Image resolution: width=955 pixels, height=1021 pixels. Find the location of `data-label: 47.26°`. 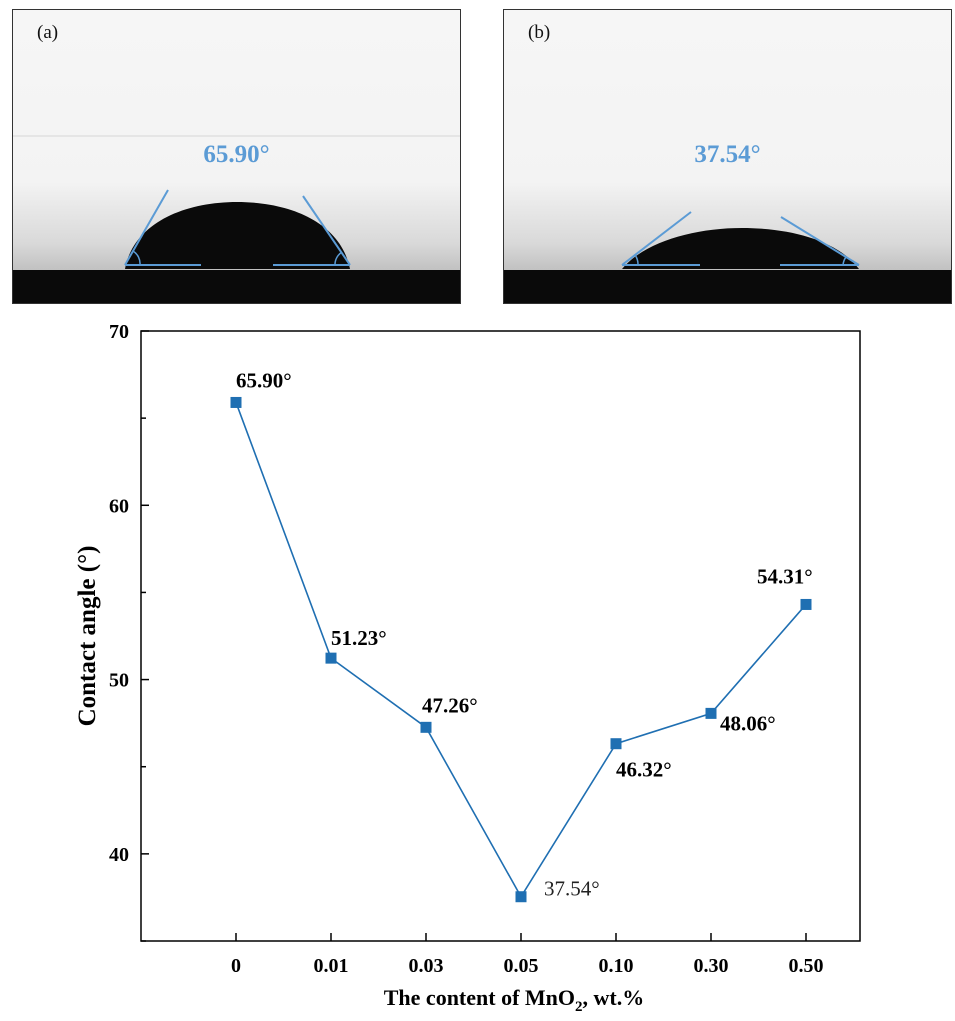

data-label: 47.26° is located at coordinates (450, 705).